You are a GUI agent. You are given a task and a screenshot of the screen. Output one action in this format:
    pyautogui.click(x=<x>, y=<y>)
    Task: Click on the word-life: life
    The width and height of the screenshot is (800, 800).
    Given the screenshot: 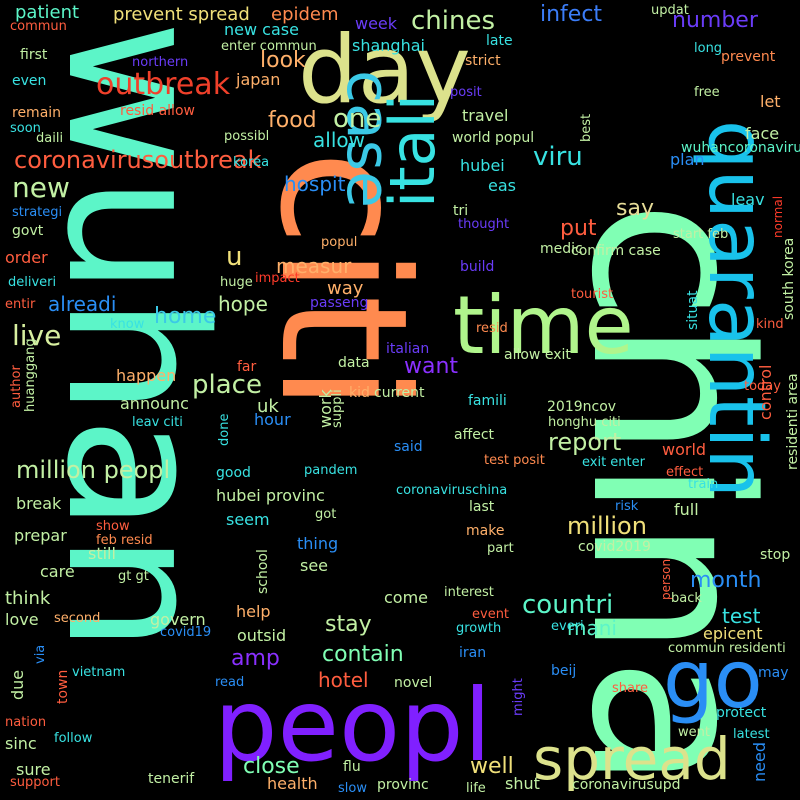 What is the action you would take?
    pyautogui.click(x=476, y=788)
    